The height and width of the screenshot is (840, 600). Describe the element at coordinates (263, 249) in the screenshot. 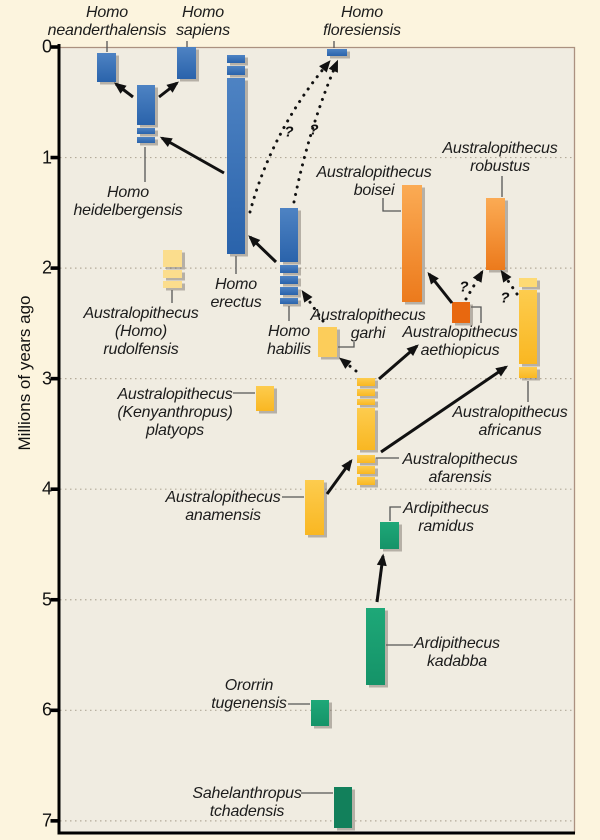

I see `arrow-homo-habilis-to-homo-erectus` at that location.